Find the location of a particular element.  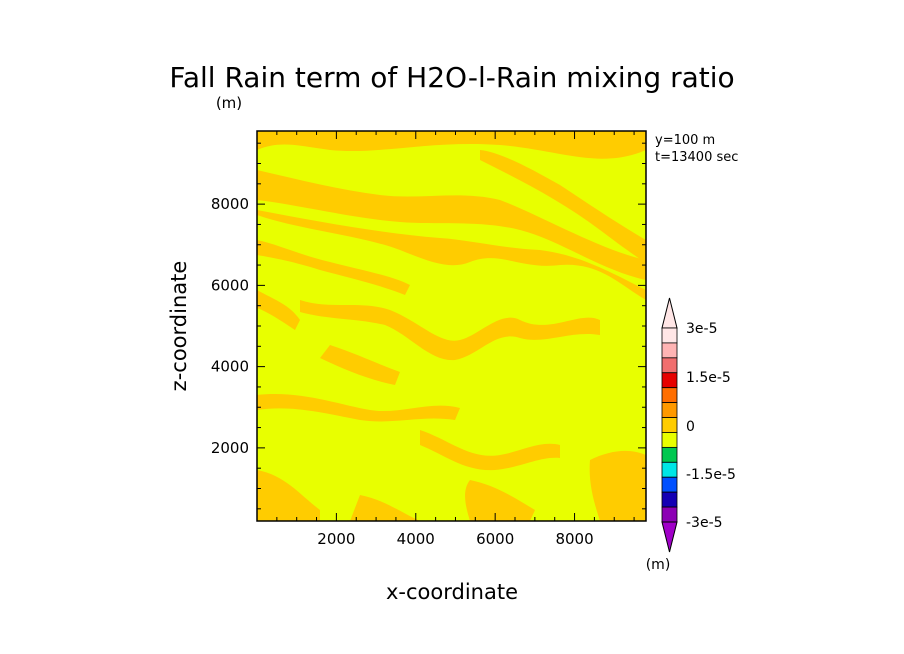

colorbar-unit: (m) is located at coordinates (658, 565).